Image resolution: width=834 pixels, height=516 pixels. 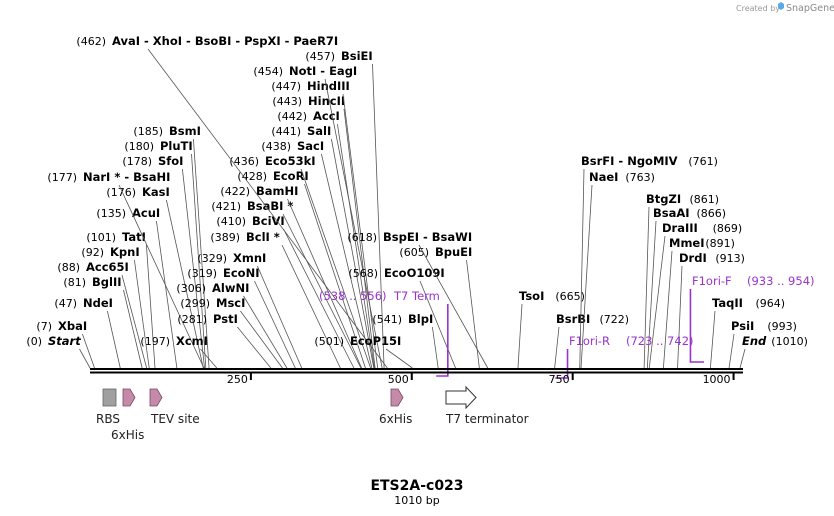 I want to click on site-name: Eco53kI, so click(x=290, y=161).